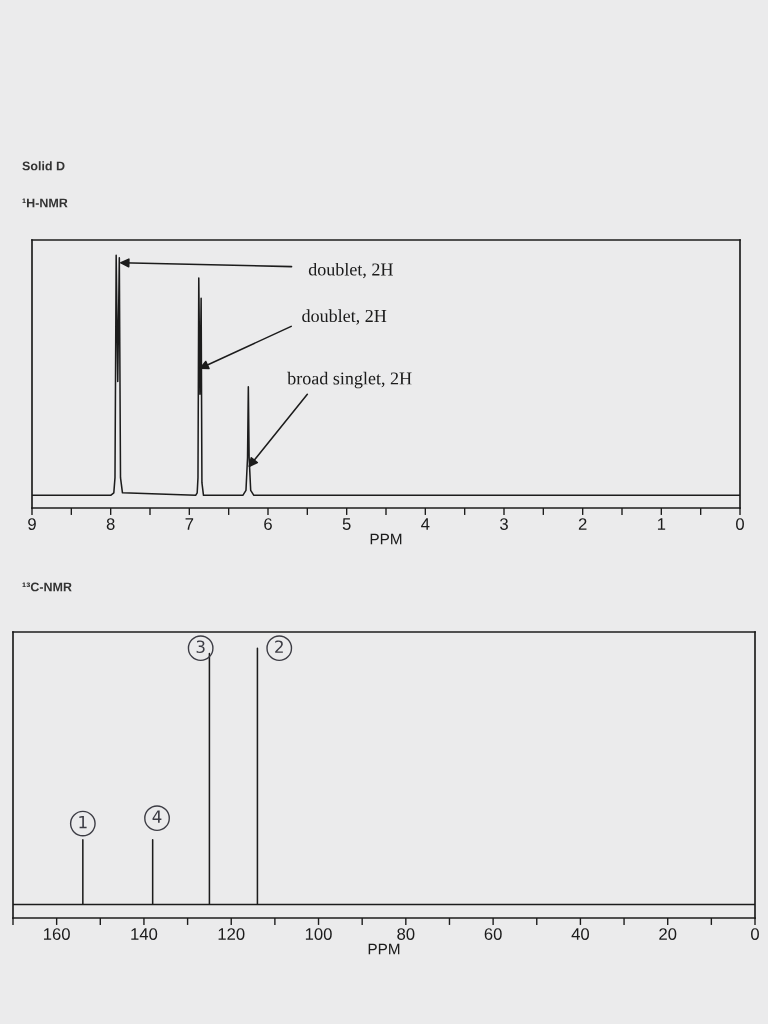  Describe the element at coordinates (47, 587) in the screenshot. I see `chart-title: ¹³C-NMR` at that location.